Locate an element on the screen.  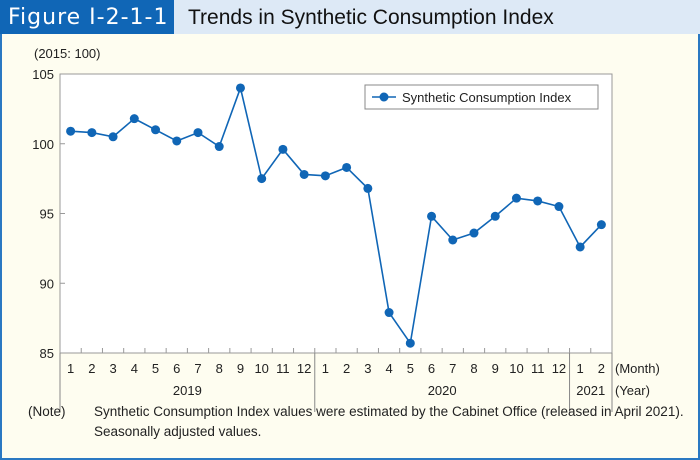
year-label: 2020 is located at coordinates (442, 390).